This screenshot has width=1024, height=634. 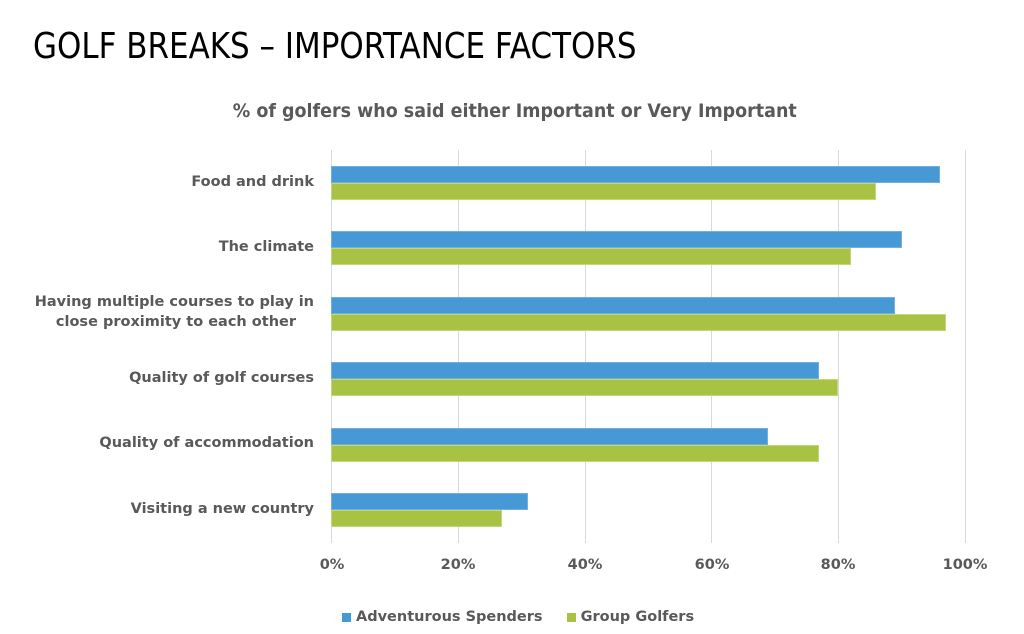 I want to click on category-label: Visiting a new country, so click(x=222, y=509).